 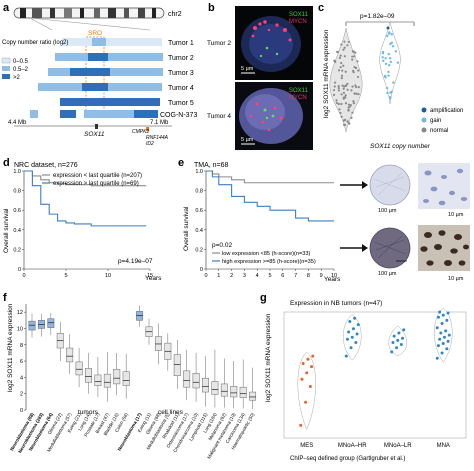 What do you see at coordinates (336, 303) in the screenshot?
I see `chart-title: Expression in NB tumors (n=47)` at bounding box center [336, 303].